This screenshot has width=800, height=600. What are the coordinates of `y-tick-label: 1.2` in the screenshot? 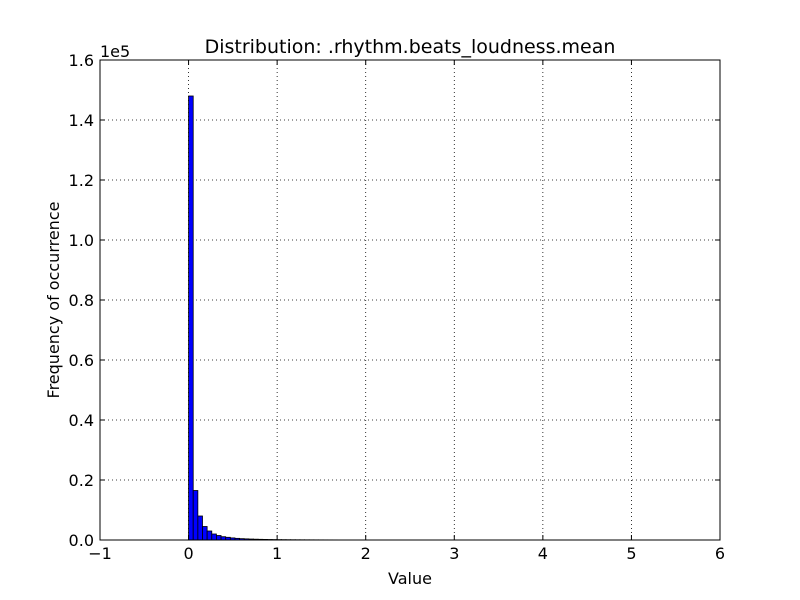 It's located at (81, 180).